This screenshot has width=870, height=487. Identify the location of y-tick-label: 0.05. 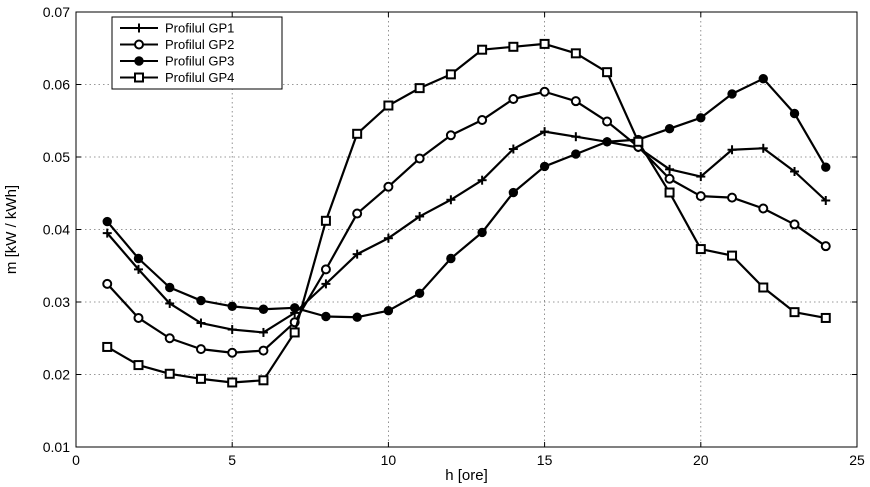
(56, 157).